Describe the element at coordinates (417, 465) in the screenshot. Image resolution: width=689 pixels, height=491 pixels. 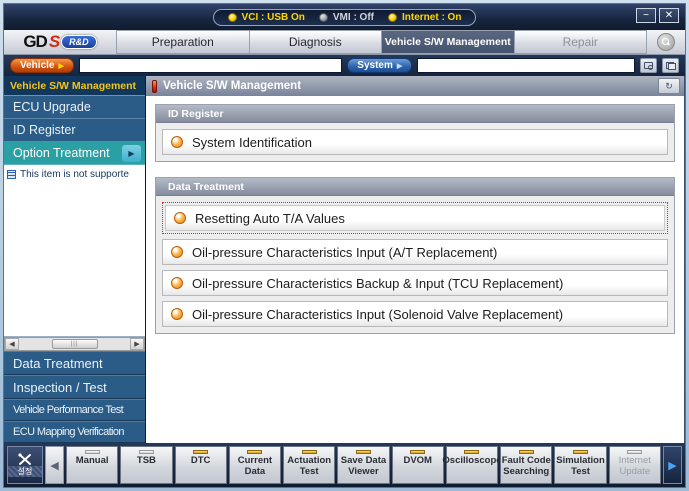
I see `toolbar-button-dvom: DVOM` at that location.